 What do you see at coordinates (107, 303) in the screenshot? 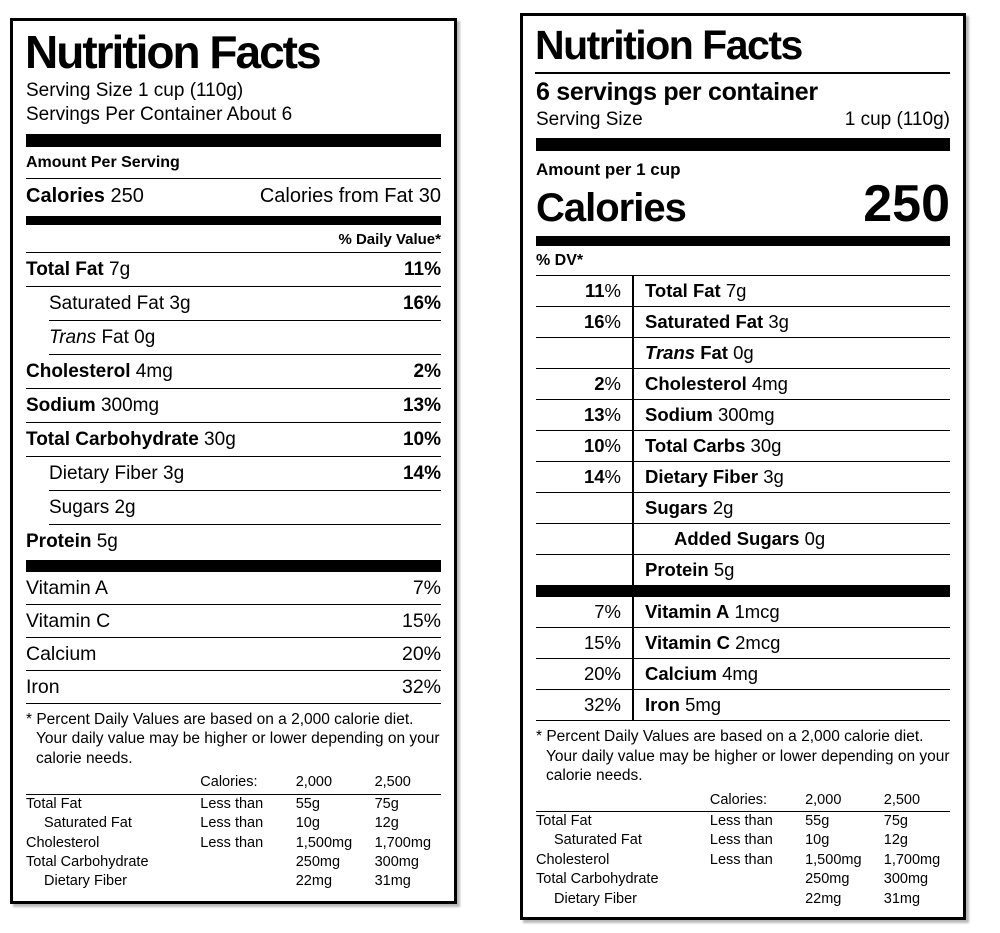
I see `nutrient-name: Saturated Fat` at bounding box center [107, 303].